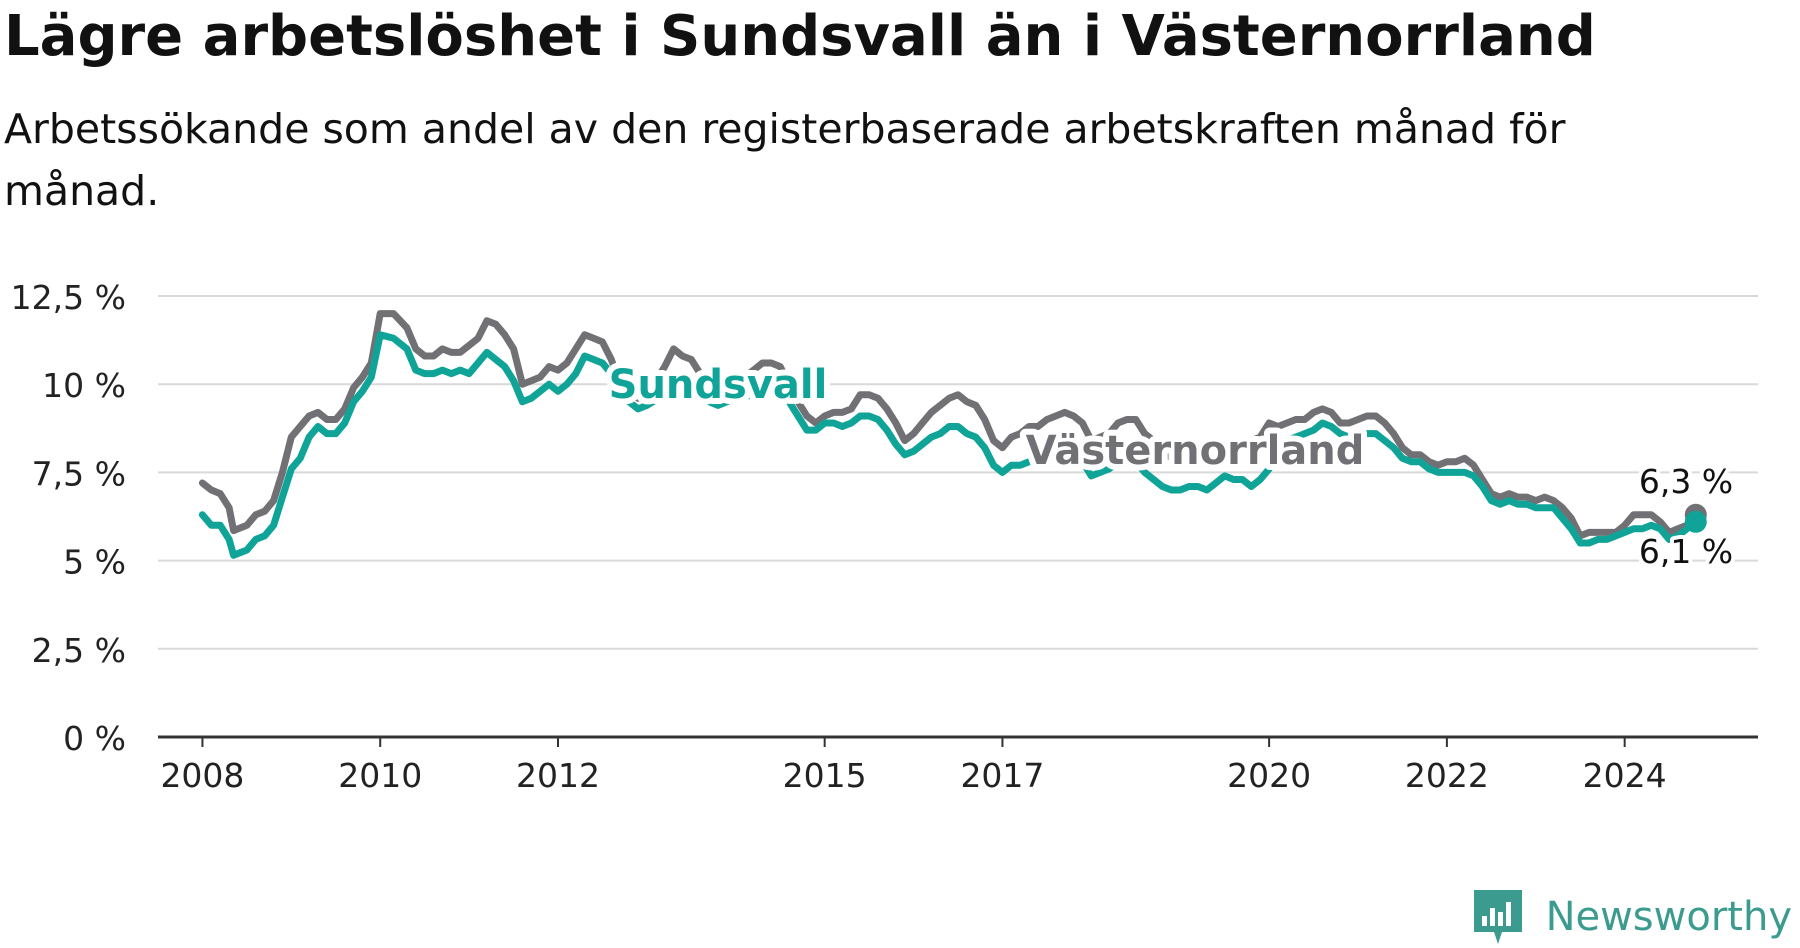 Image resolution: width=1800 pixels, height=948 pixels. Describe the element at coordinates (68, 297) in the screenshot. I see `y-tick-label: 12,5 %` at that location.